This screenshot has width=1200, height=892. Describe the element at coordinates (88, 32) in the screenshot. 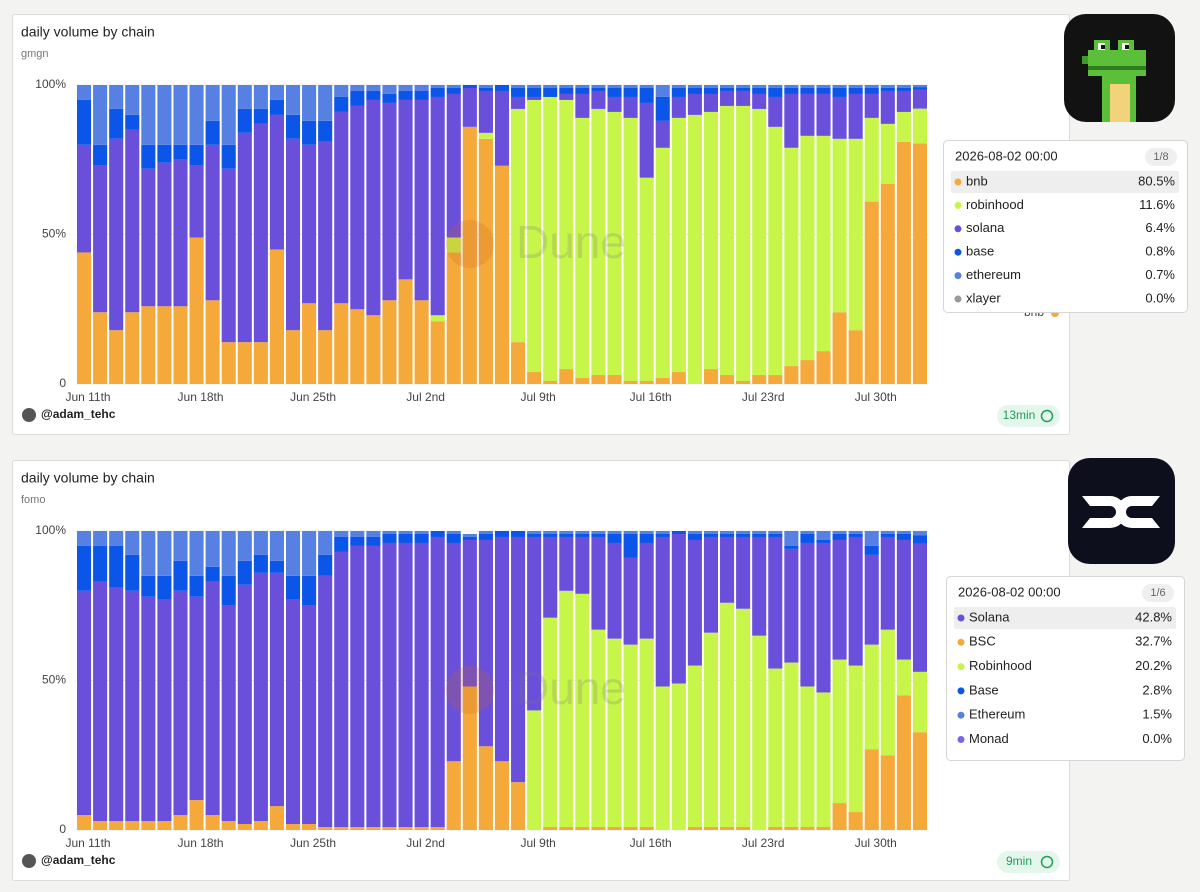

I see `chart-title: daily volume by chain` at that location.